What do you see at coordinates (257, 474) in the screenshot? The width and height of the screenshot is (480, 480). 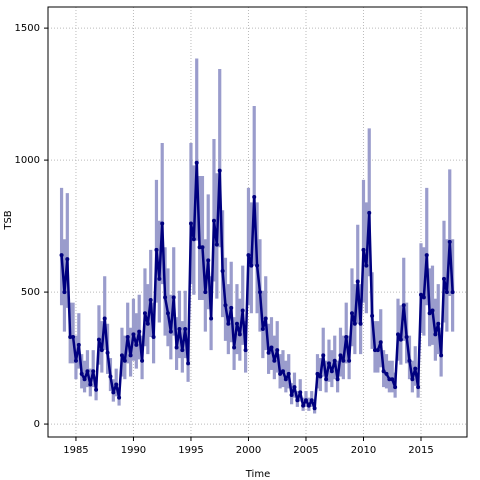 I see `x-axis-label: Time` at bounding box center [257, 474].